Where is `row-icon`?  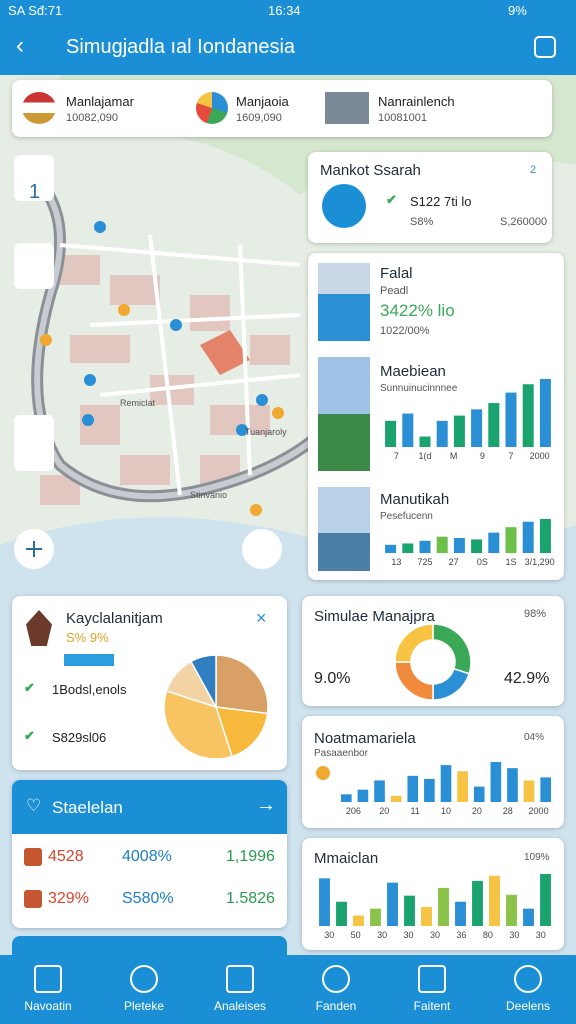
row-icon is located at coordinates (33, 899).